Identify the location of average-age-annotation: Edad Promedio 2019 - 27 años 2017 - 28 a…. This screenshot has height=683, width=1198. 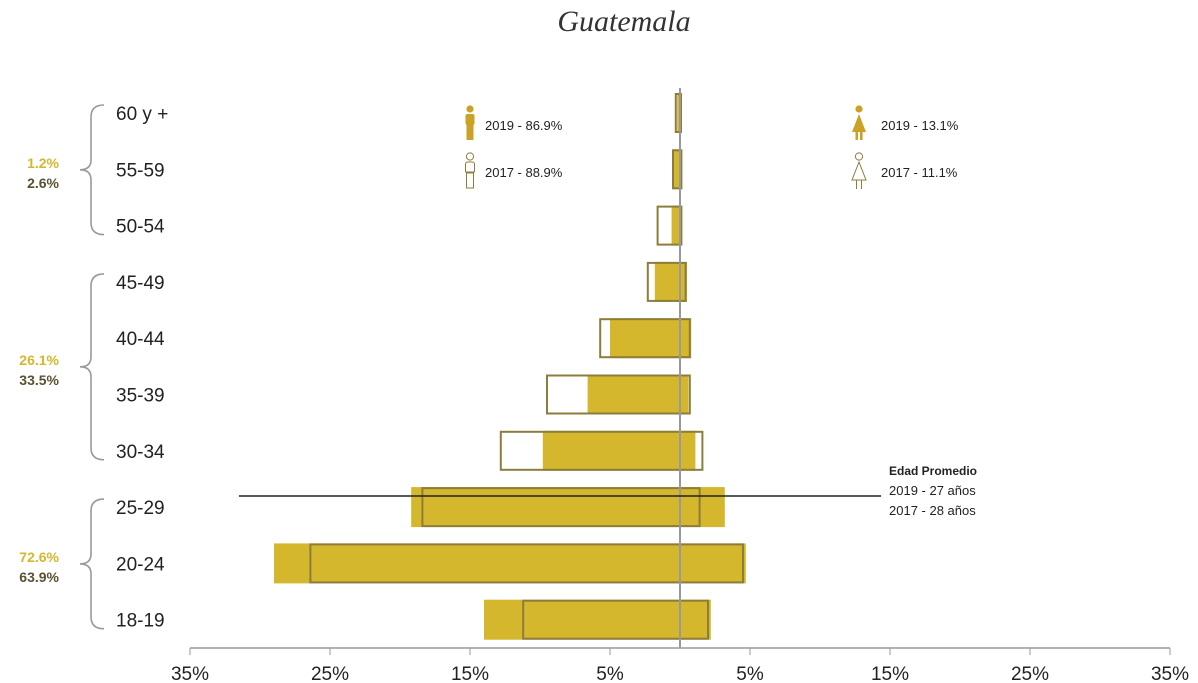
(608, 491).